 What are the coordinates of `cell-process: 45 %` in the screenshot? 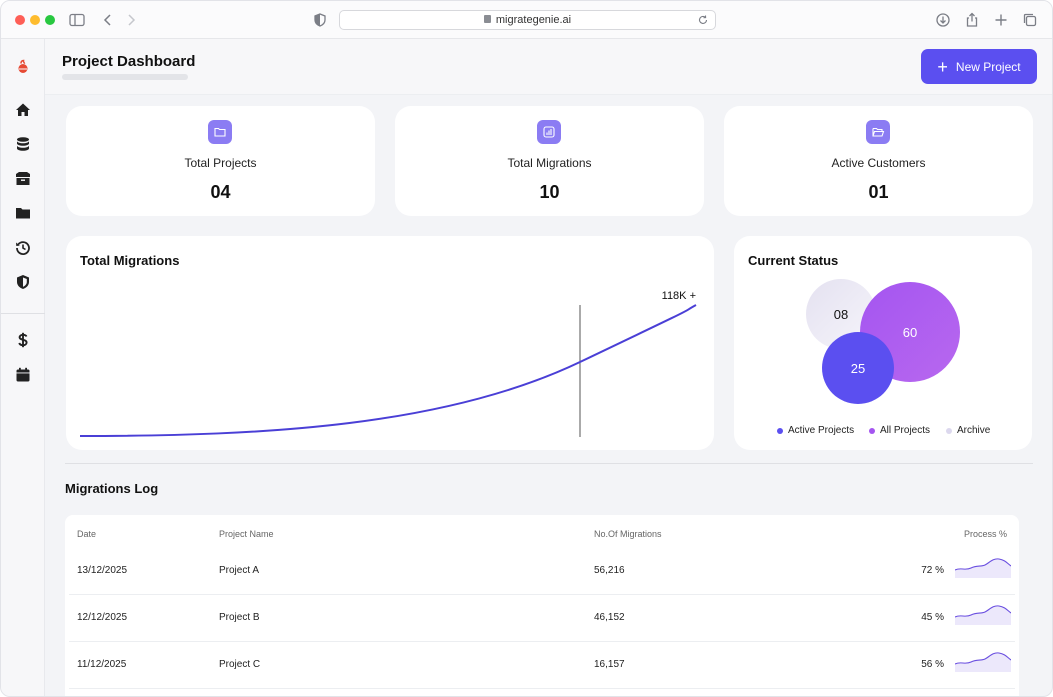 It's located at (932, 617).